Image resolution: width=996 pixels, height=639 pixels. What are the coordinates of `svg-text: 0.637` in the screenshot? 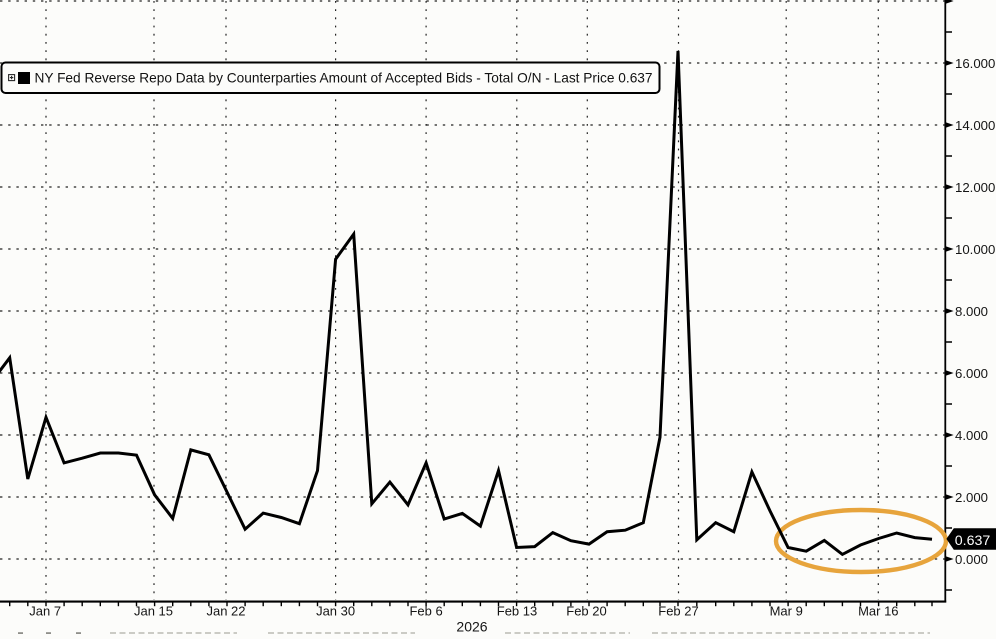 It's located at (973, 541).